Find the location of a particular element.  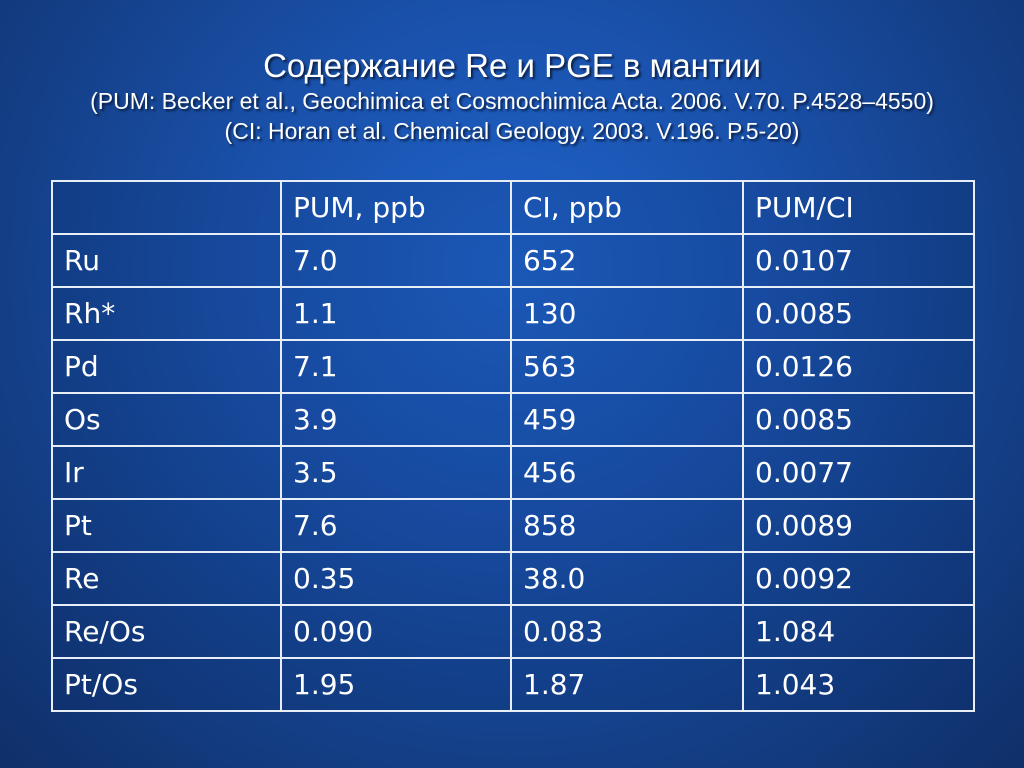

ci-value-cell: 858 is located at coordinates (627, 525).